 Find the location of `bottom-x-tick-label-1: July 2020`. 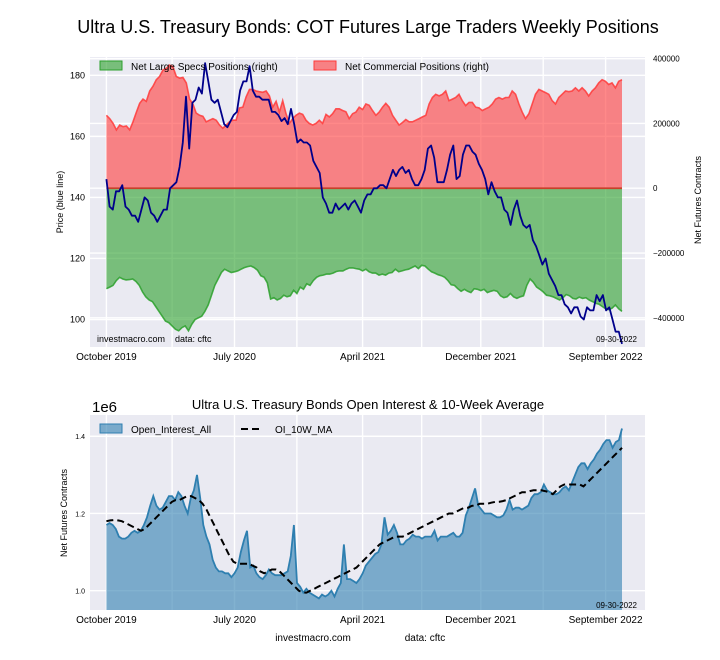

bottom-x-tick-label-1: July 2020 is located at coordinates (234, 620).